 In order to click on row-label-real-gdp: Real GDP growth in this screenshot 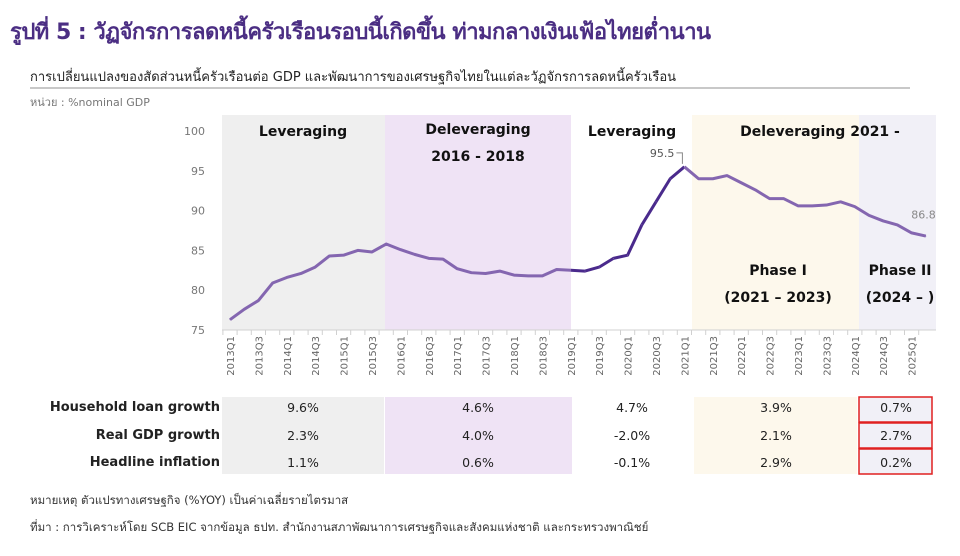, I will do `click(157, 435)`.